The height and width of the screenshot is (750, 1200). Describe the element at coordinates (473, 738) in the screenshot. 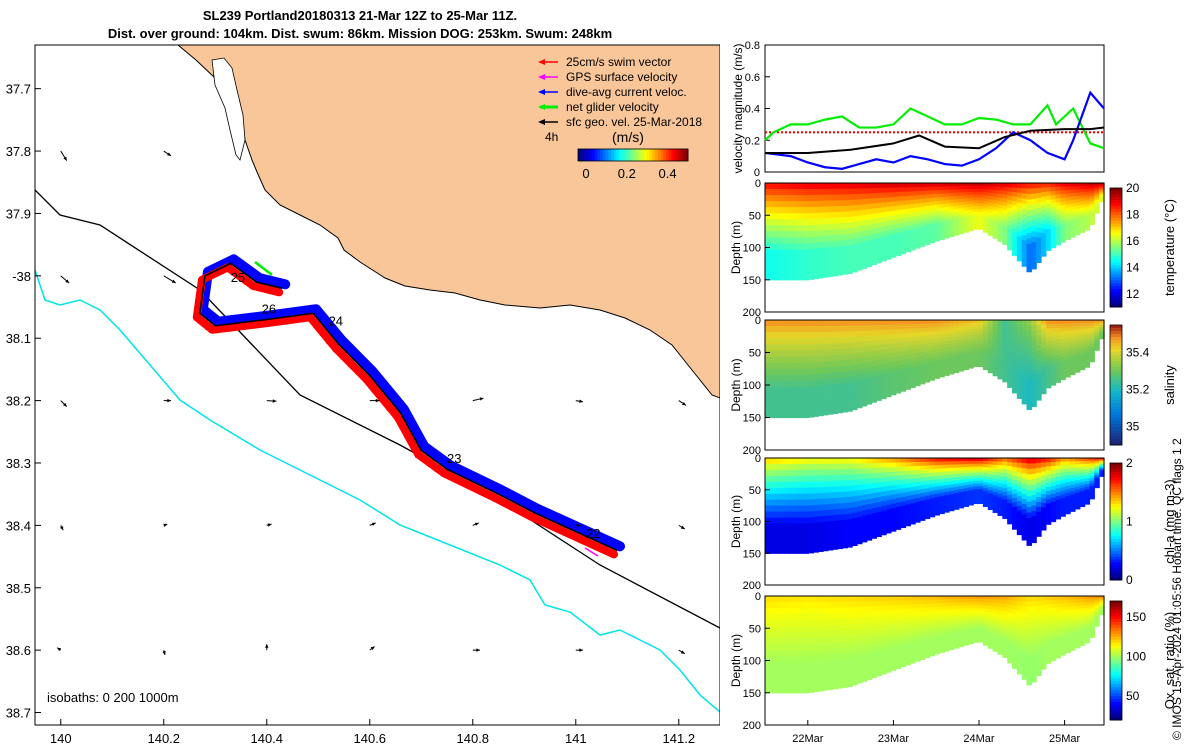

I see `map-x-tick-label: 140.8` at that location.